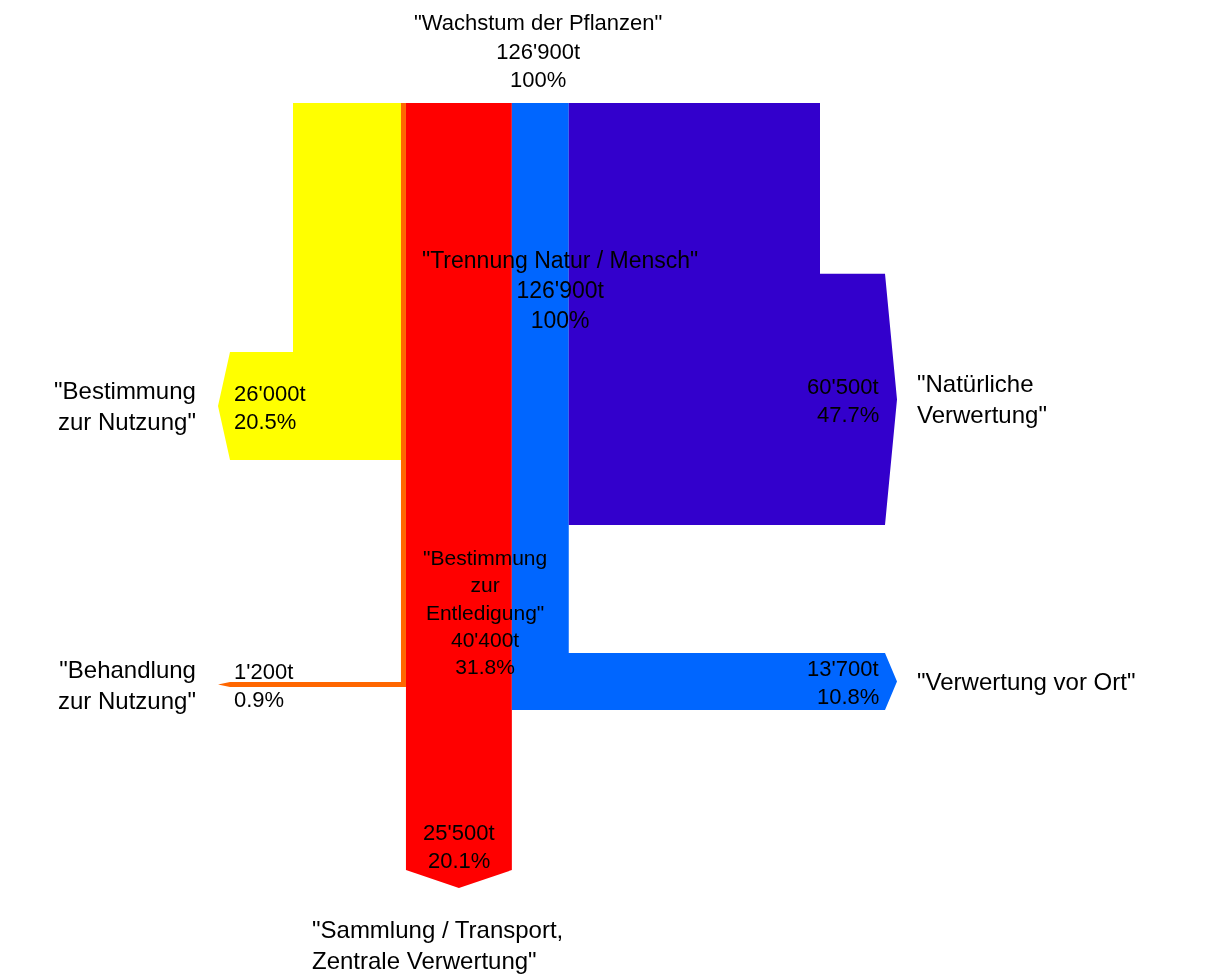 The width and height of the screenshot is (1211, 976). I want to click on text: 20.5%, so click(265, 421).